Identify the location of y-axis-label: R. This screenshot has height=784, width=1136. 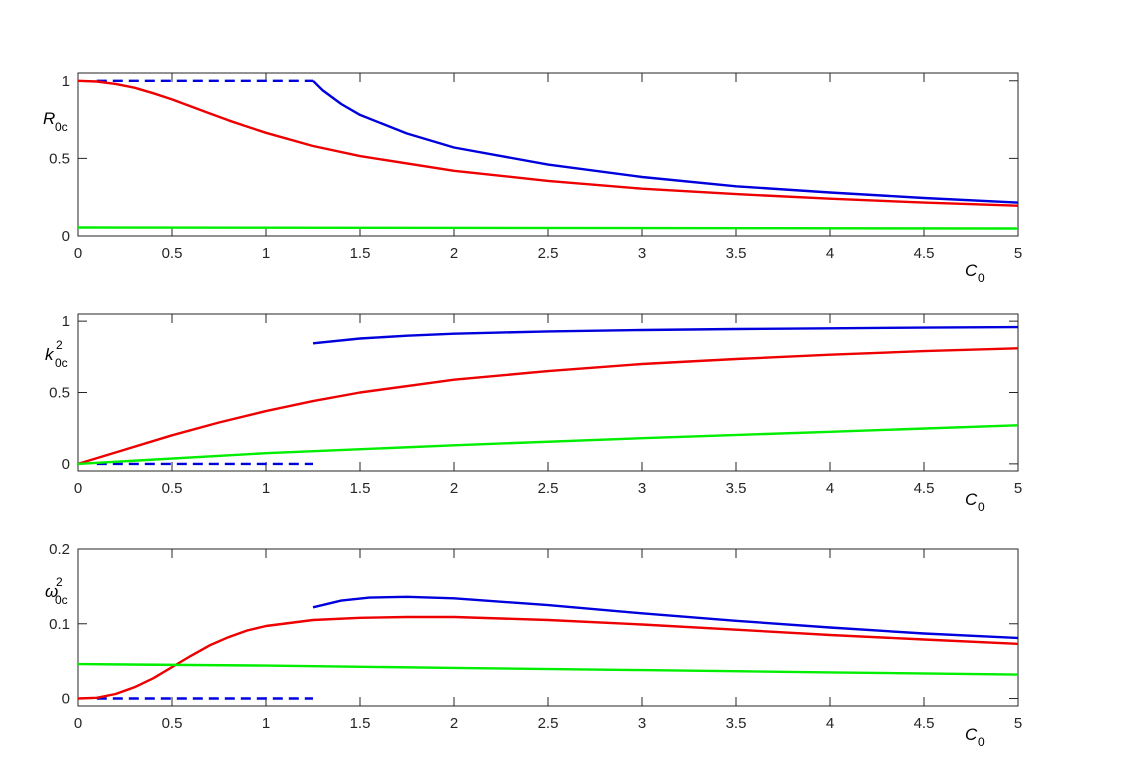
(49, 118).